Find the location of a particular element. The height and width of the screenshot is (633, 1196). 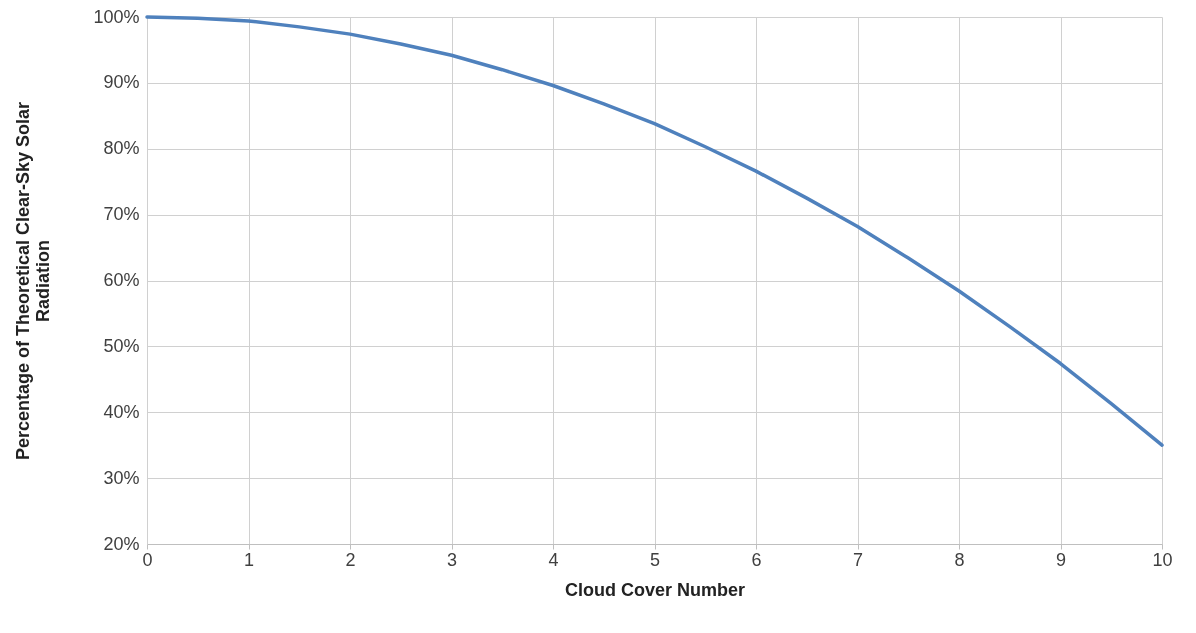

y-tick-label: 60% is located at coordinates (121, 280).